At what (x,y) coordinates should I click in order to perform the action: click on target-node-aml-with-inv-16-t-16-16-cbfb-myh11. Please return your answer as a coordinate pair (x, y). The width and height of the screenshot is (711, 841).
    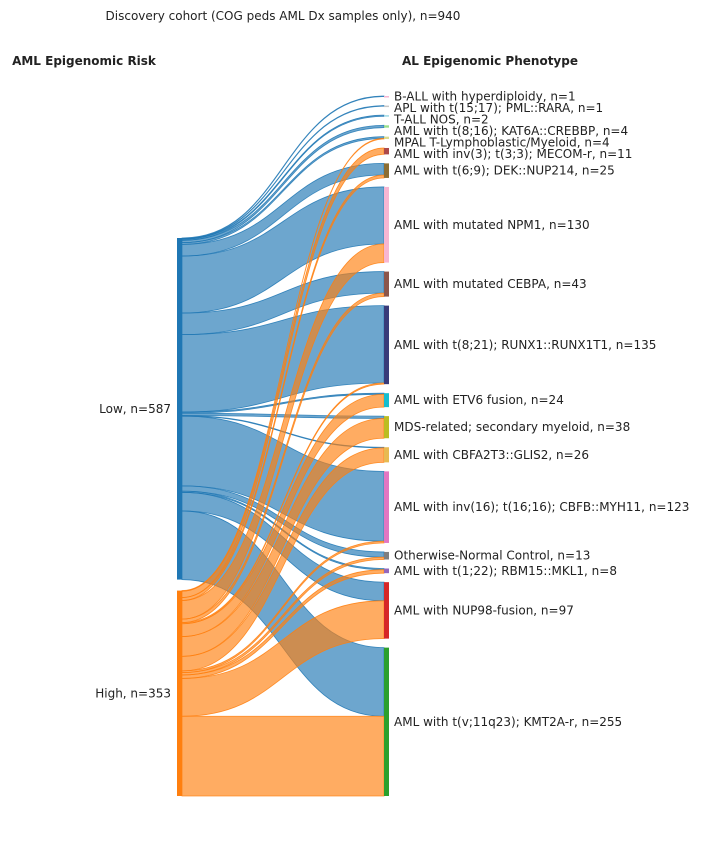
    Looking at the image, I should click on (386, 507).